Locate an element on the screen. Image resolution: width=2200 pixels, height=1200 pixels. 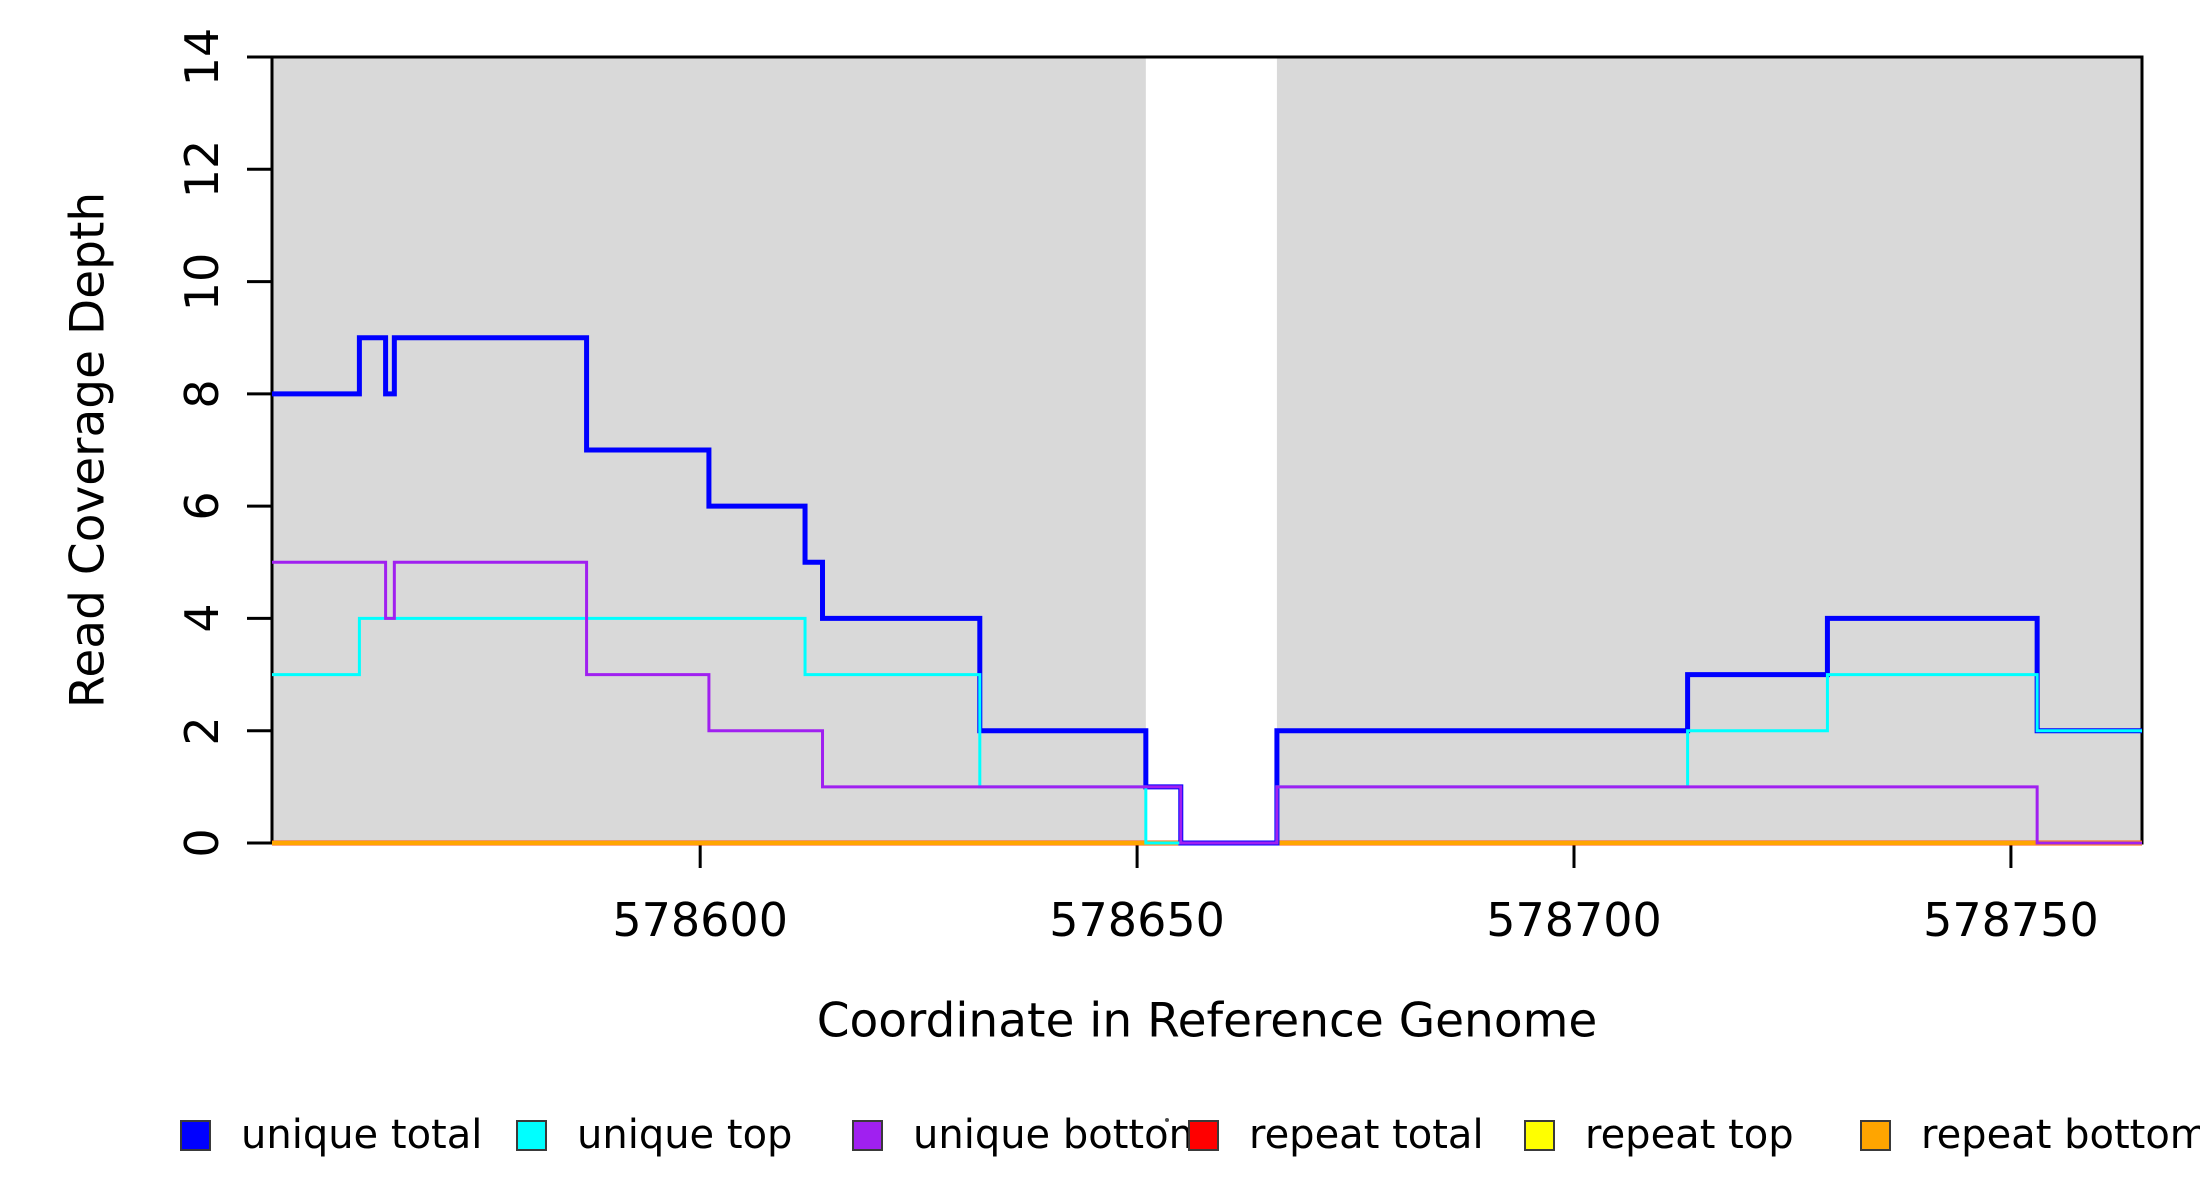
stray-dot is located at coordinates (1167, 1120).